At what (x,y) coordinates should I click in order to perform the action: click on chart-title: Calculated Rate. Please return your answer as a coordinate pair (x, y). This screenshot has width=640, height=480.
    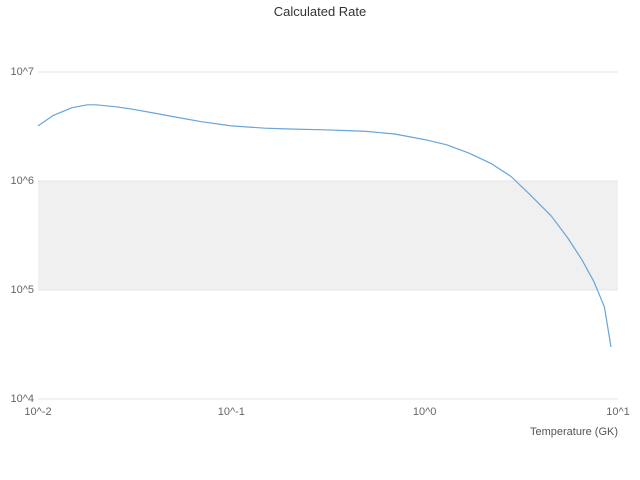
    Looking at the image, I should click on (320, 11).